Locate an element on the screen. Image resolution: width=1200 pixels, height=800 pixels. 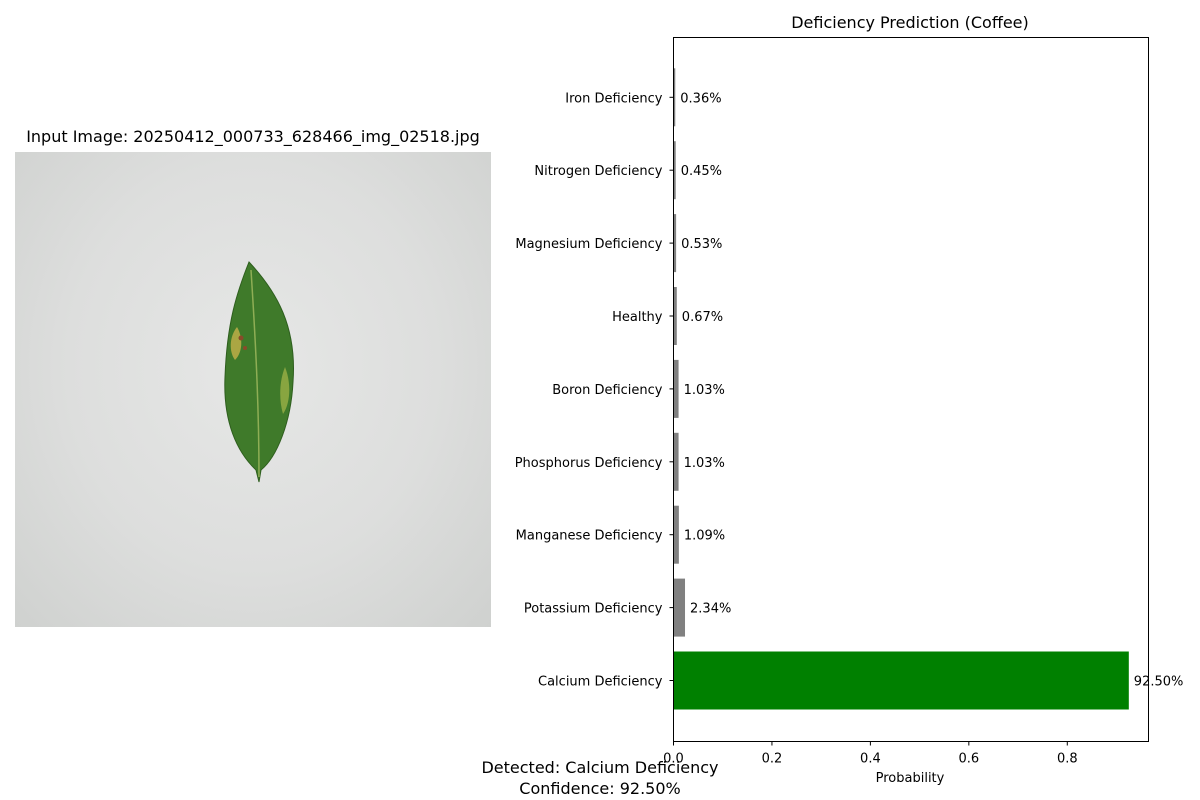
y-tick-label: Iron Deficiency is located at coordinates (614, 98).